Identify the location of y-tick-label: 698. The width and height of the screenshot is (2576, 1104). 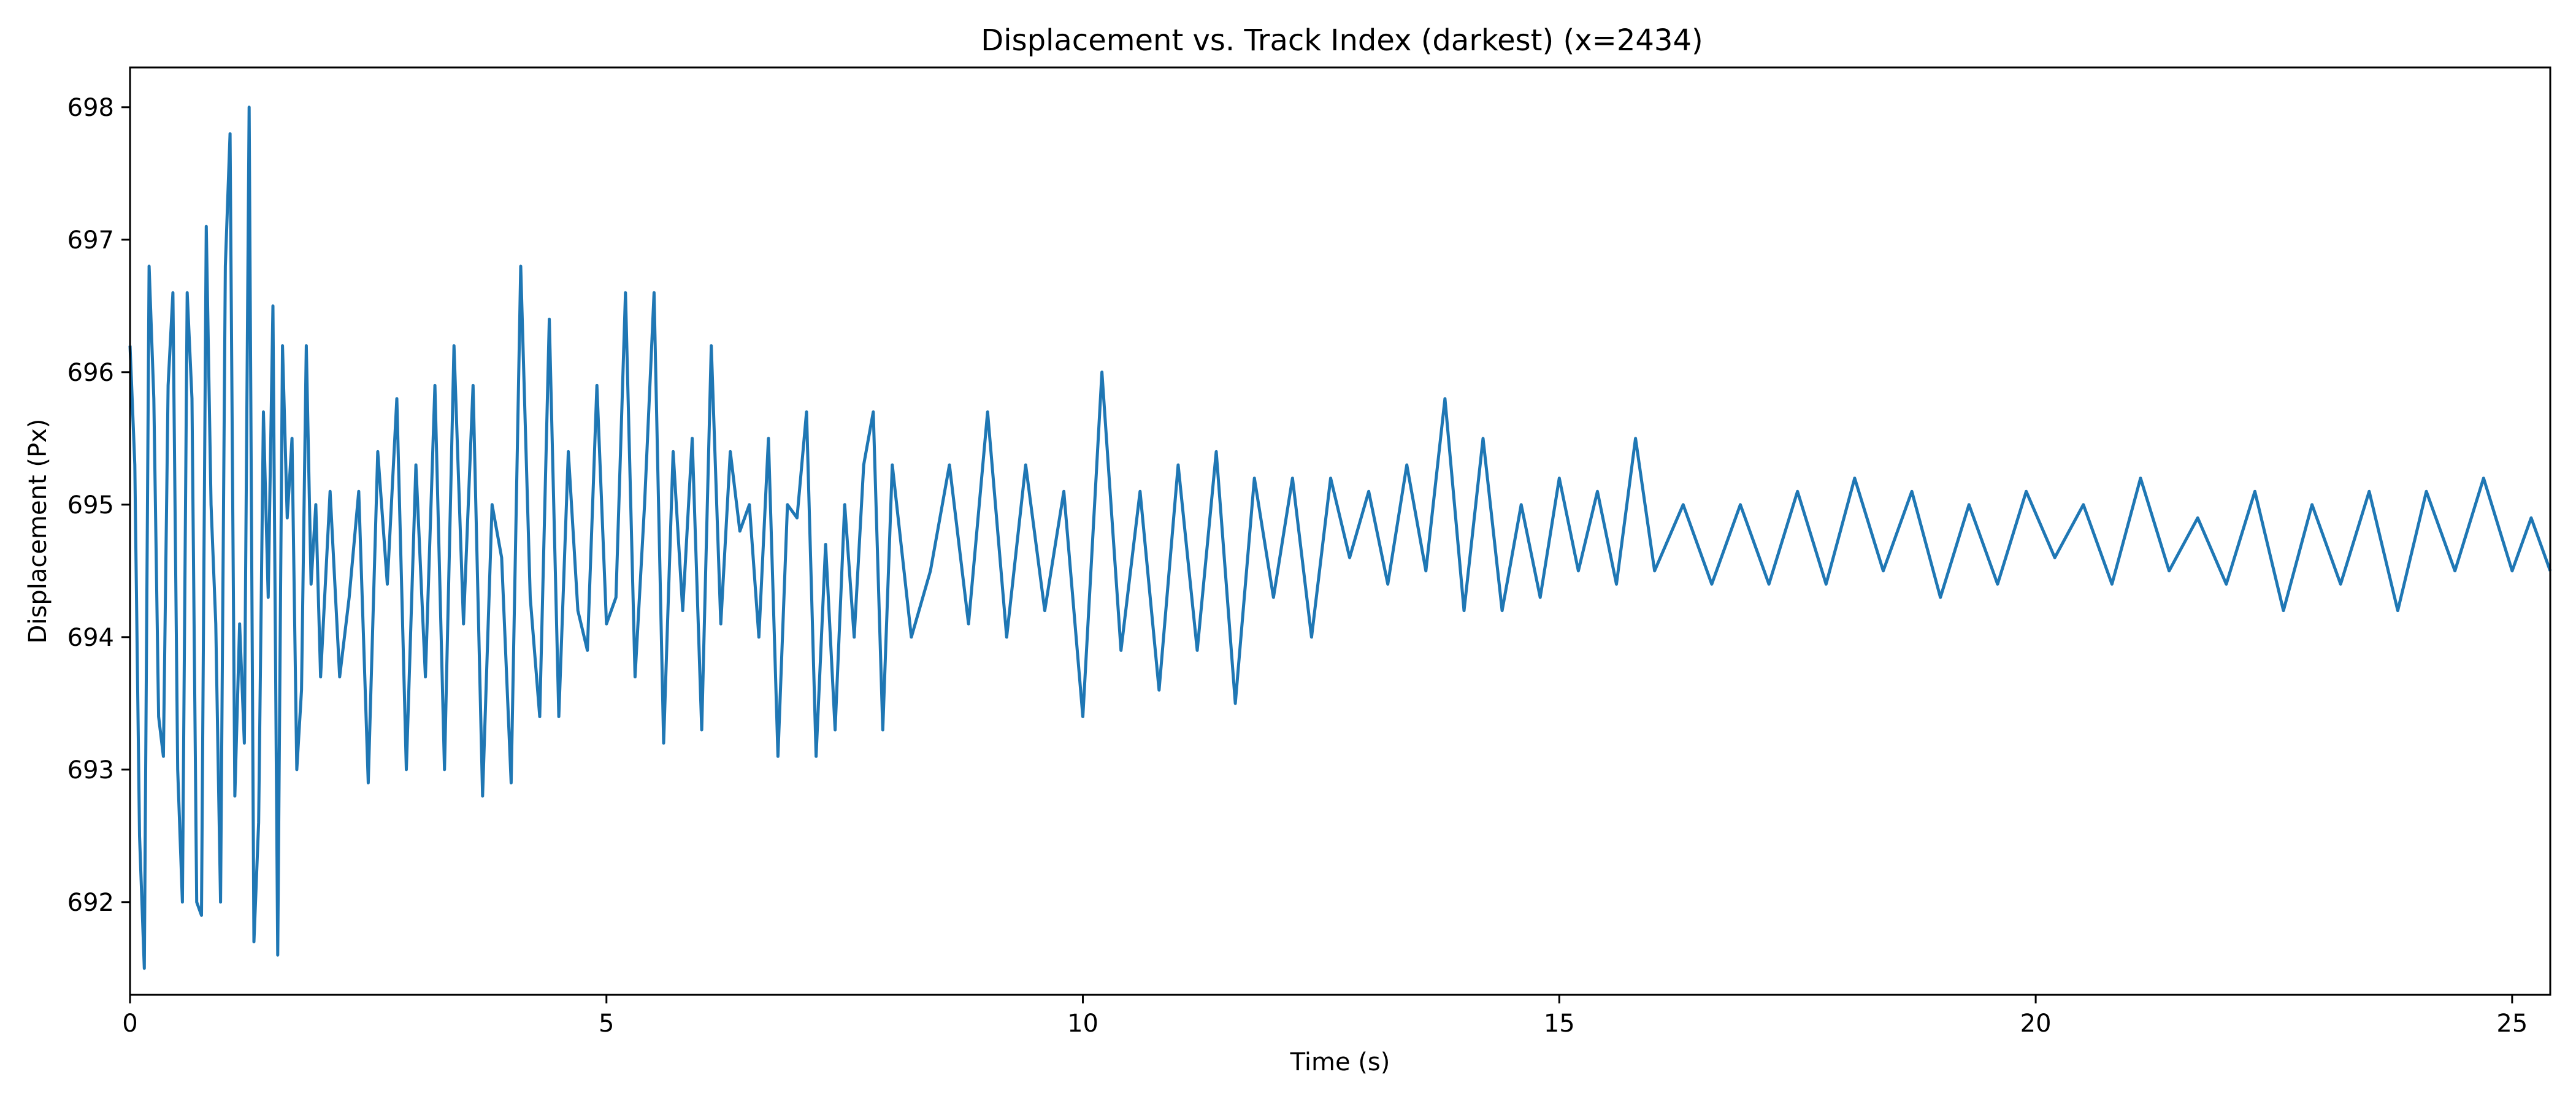
(90, 108).